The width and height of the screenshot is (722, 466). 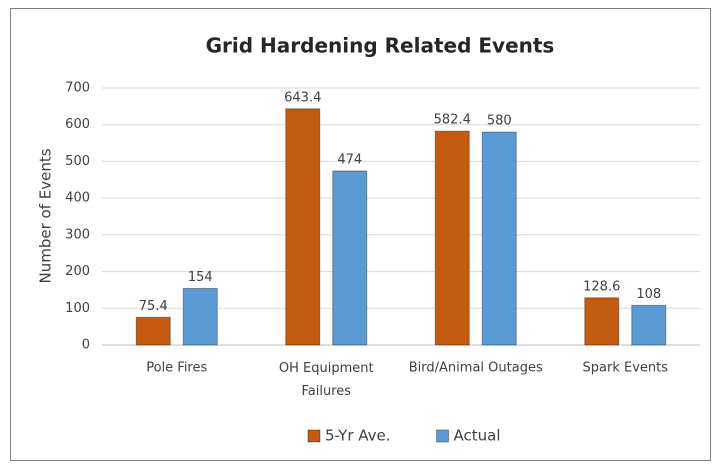 I want to click on value-label: 128.6, so click(x=601, y=286).